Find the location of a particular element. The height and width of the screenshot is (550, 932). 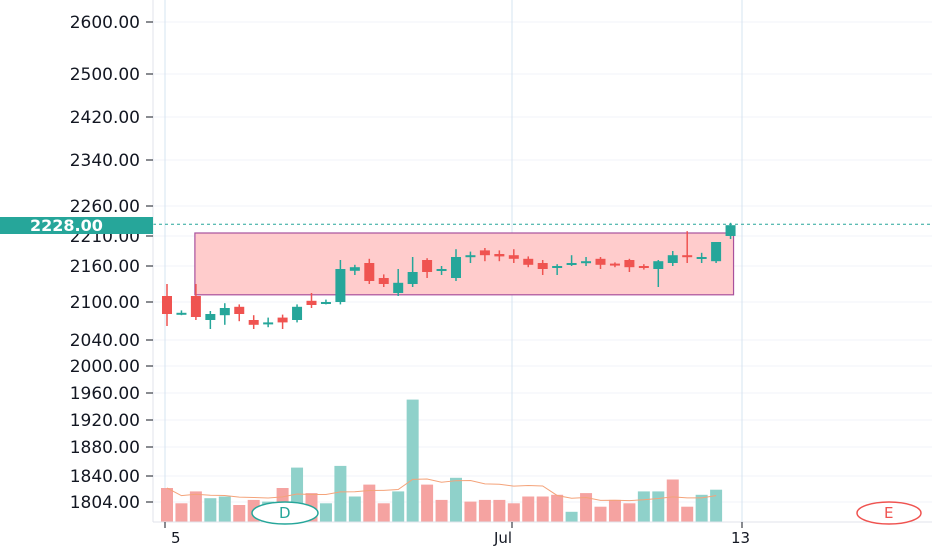

price-tick-label: 1880.00 is located at coordinates (105, 448).